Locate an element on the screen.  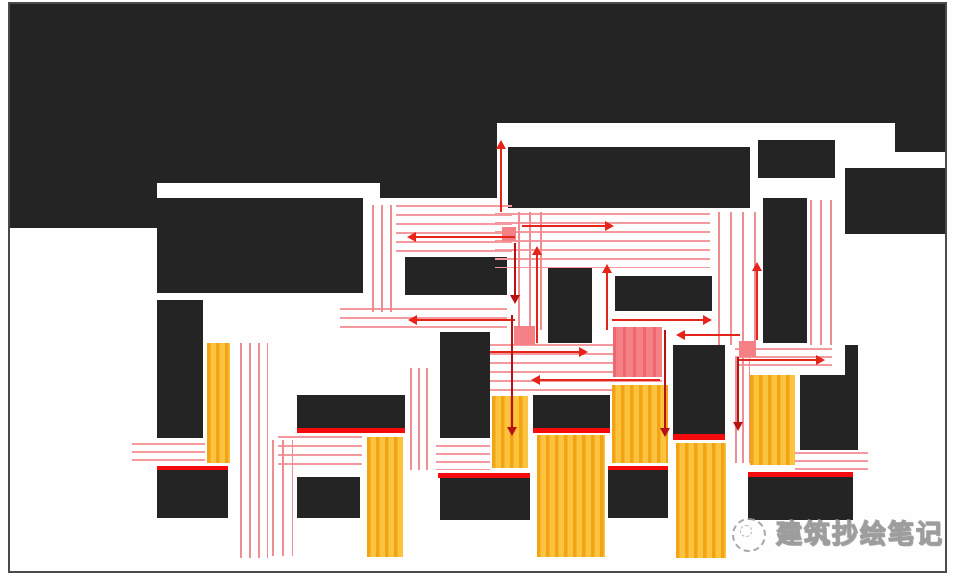
watermark-sun-logo-icon is located at coordinates (749, 535).